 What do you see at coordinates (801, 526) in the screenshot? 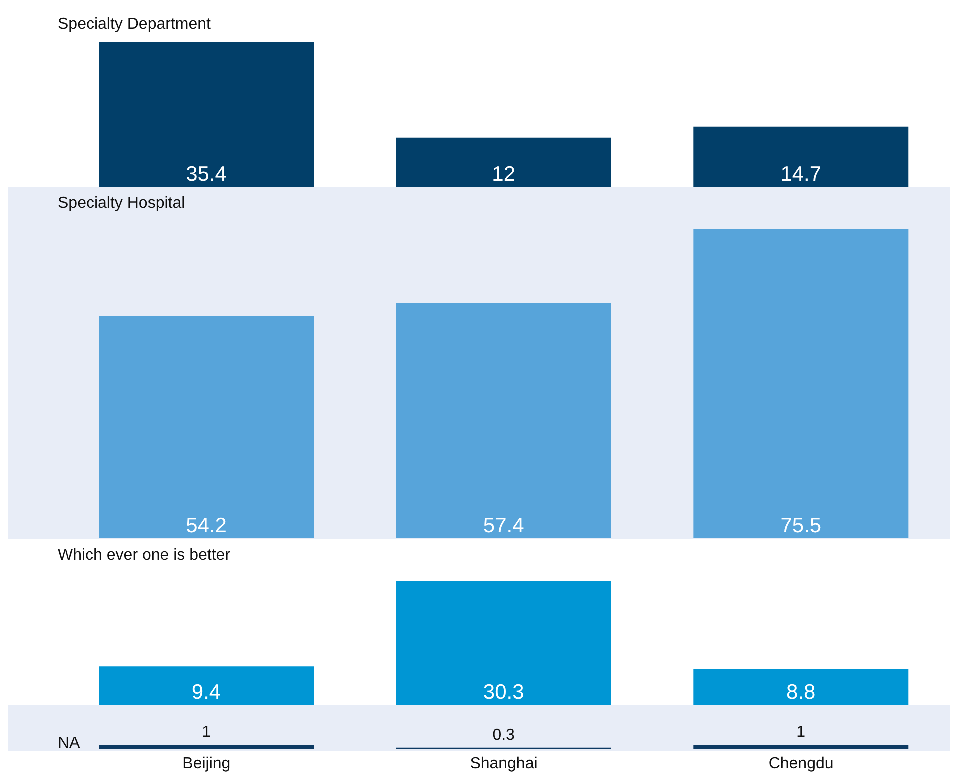
I see `data-label: 75.5` at bounding box center [801, 526].